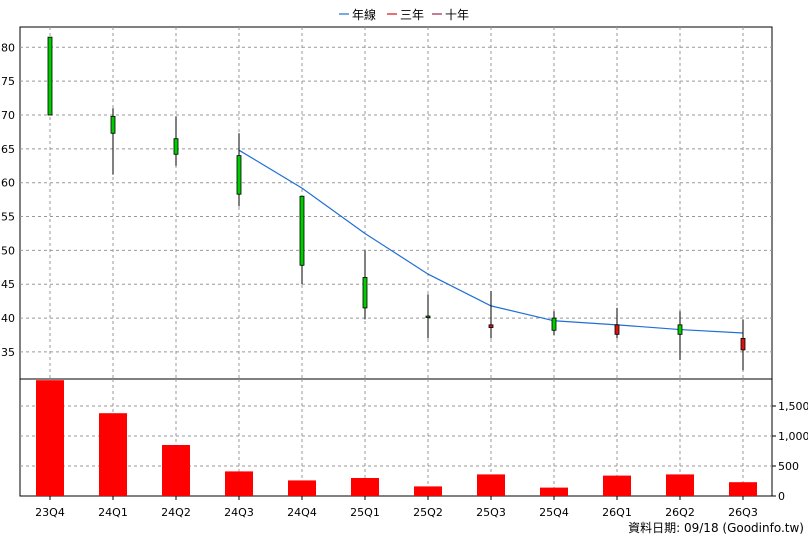 This screenshot has width=808, height=540. Describe the element at coordinates (365, 487) in the screenshot. I see `volume-bar-25Q1` at that location.